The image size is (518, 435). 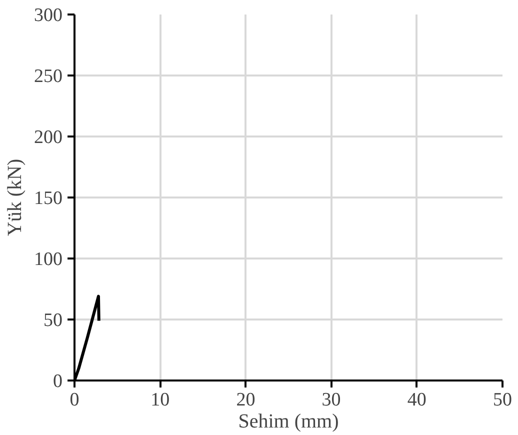 I want to click on x-tick-label: 10, so click(x=160, y=400).